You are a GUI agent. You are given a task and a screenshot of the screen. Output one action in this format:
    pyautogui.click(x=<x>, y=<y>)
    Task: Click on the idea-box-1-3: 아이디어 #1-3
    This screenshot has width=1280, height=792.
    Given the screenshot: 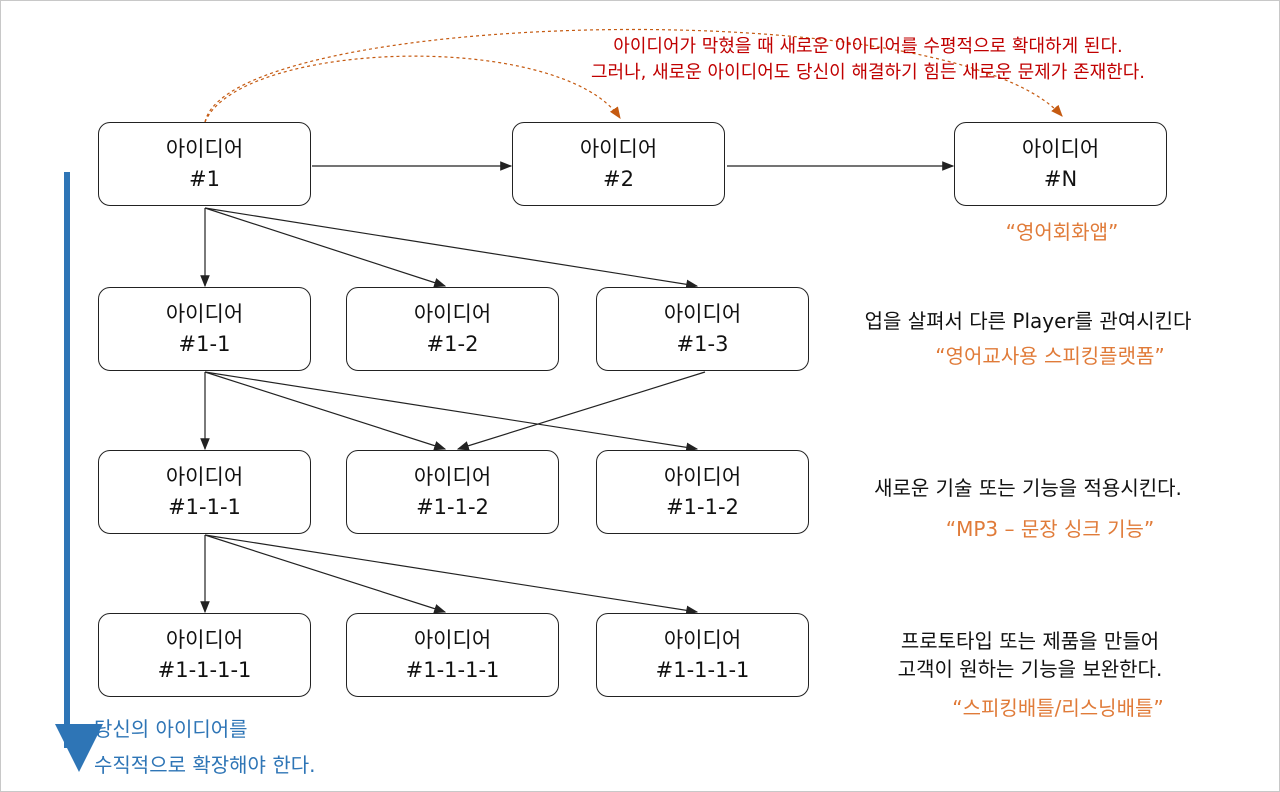 What is the action you would take?
    pyautogui.click(x=702, y=329)
    